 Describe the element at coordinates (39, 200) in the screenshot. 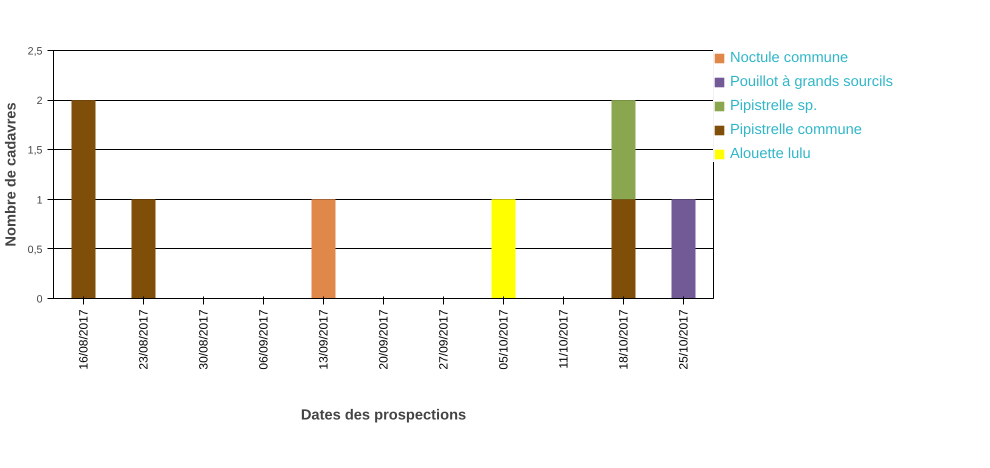

I see `y-tick-label: 1` at that location.